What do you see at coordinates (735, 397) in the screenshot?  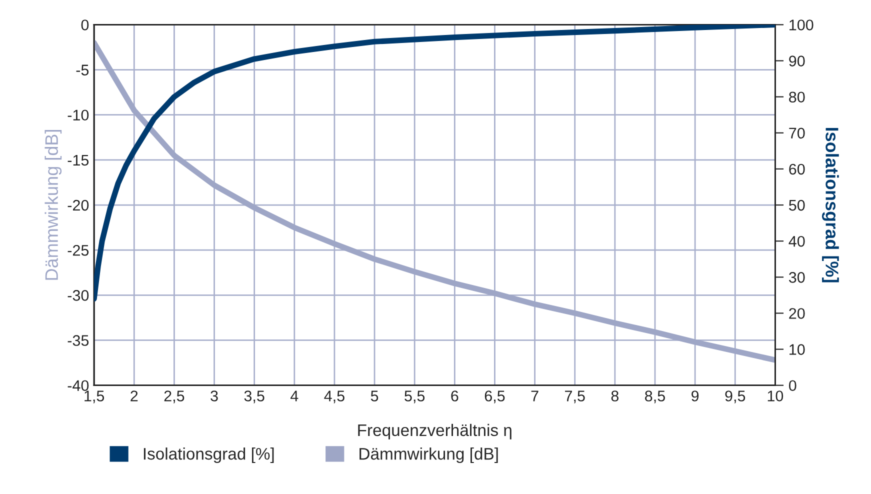 I see `x-tick-label: 9,5` at bounding box center [735, 397].